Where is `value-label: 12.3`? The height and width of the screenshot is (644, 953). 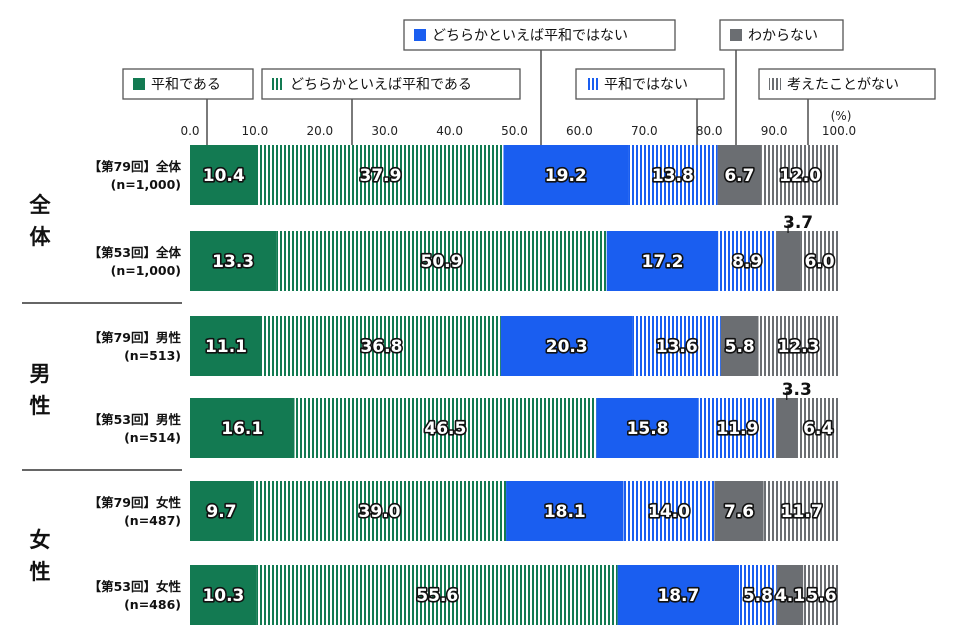
value-label: 12.3 is located at coordinates (798, 347).